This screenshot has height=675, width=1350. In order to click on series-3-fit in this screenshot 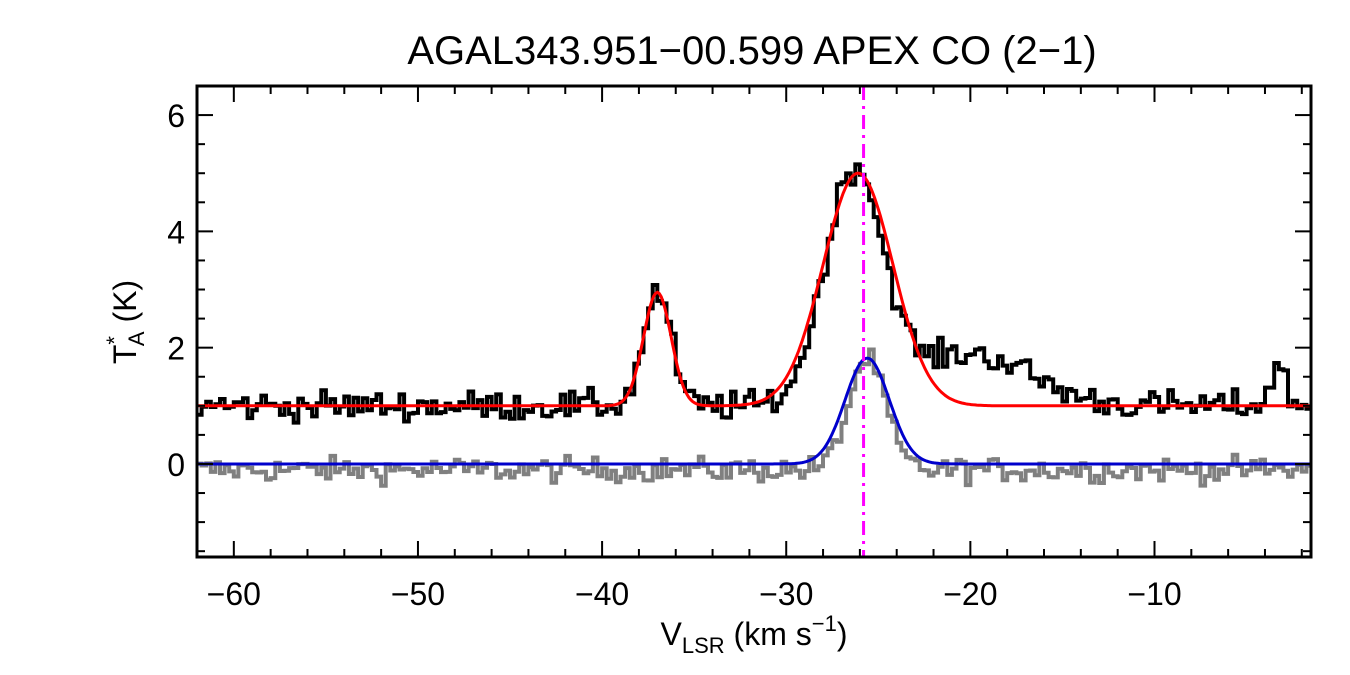, I will do `click(754, 411)`.